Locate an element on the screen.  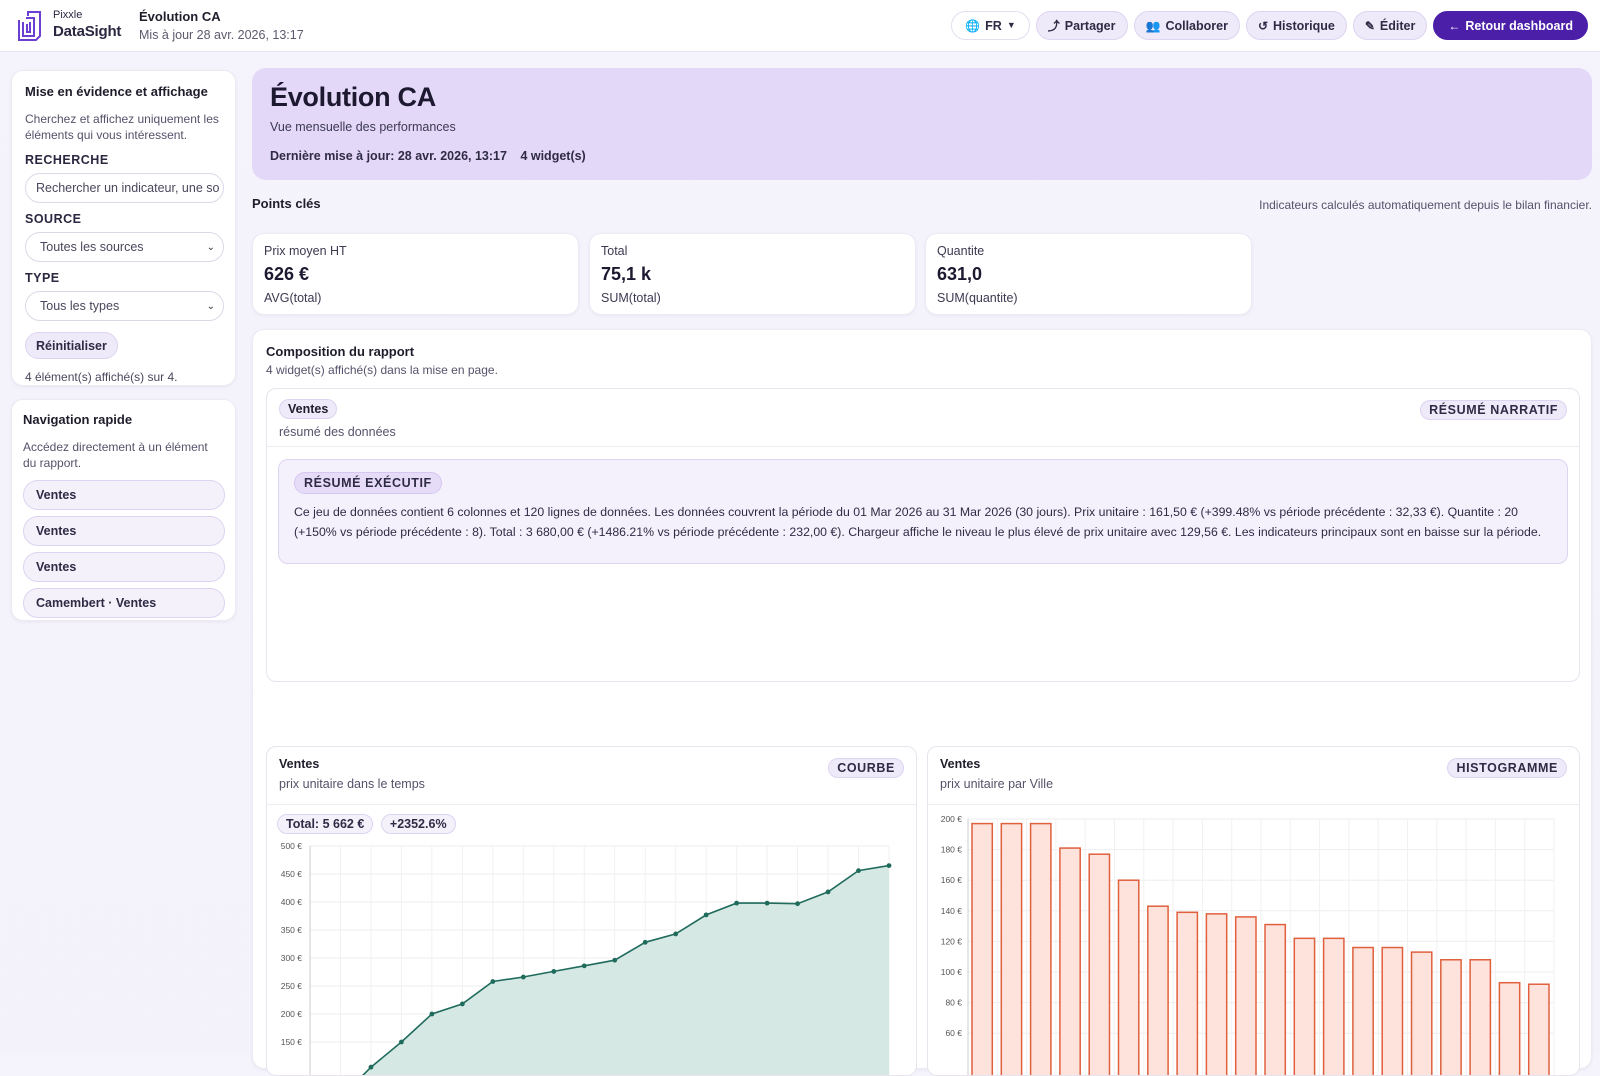
type-select: Tous les types ⌄ is located at coordinates (124, 306).